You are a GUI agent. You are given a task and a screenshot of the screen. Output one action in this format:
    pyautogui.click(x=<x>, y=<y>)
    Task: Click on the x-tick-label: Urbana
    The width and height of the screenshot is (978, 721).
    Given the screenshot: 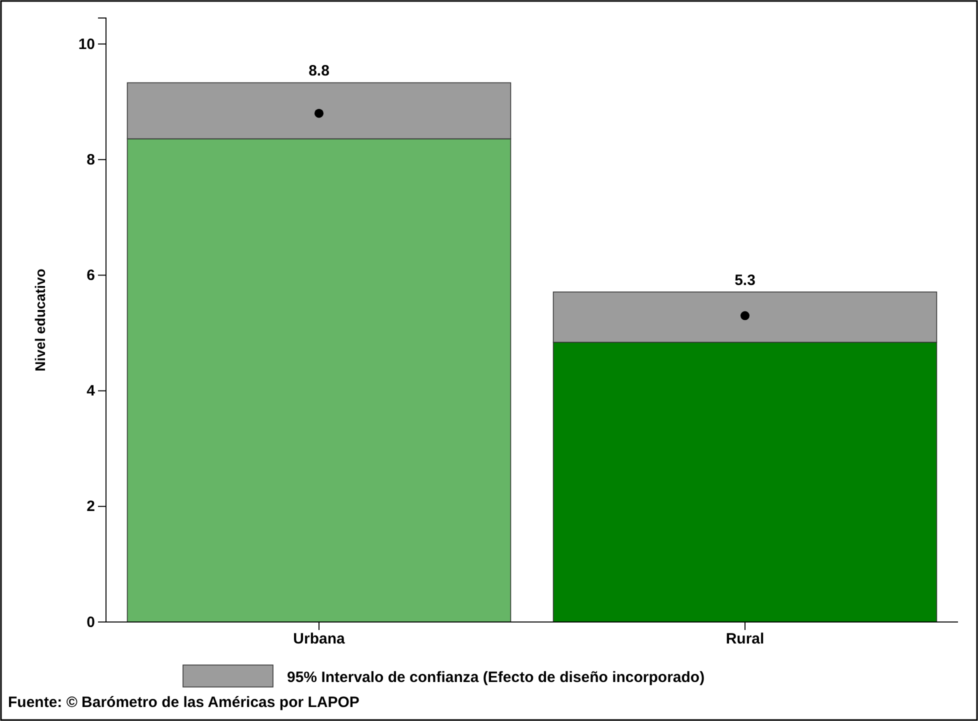 What is the action you would take?
    pyautogui.click(x=319, y=639)
    